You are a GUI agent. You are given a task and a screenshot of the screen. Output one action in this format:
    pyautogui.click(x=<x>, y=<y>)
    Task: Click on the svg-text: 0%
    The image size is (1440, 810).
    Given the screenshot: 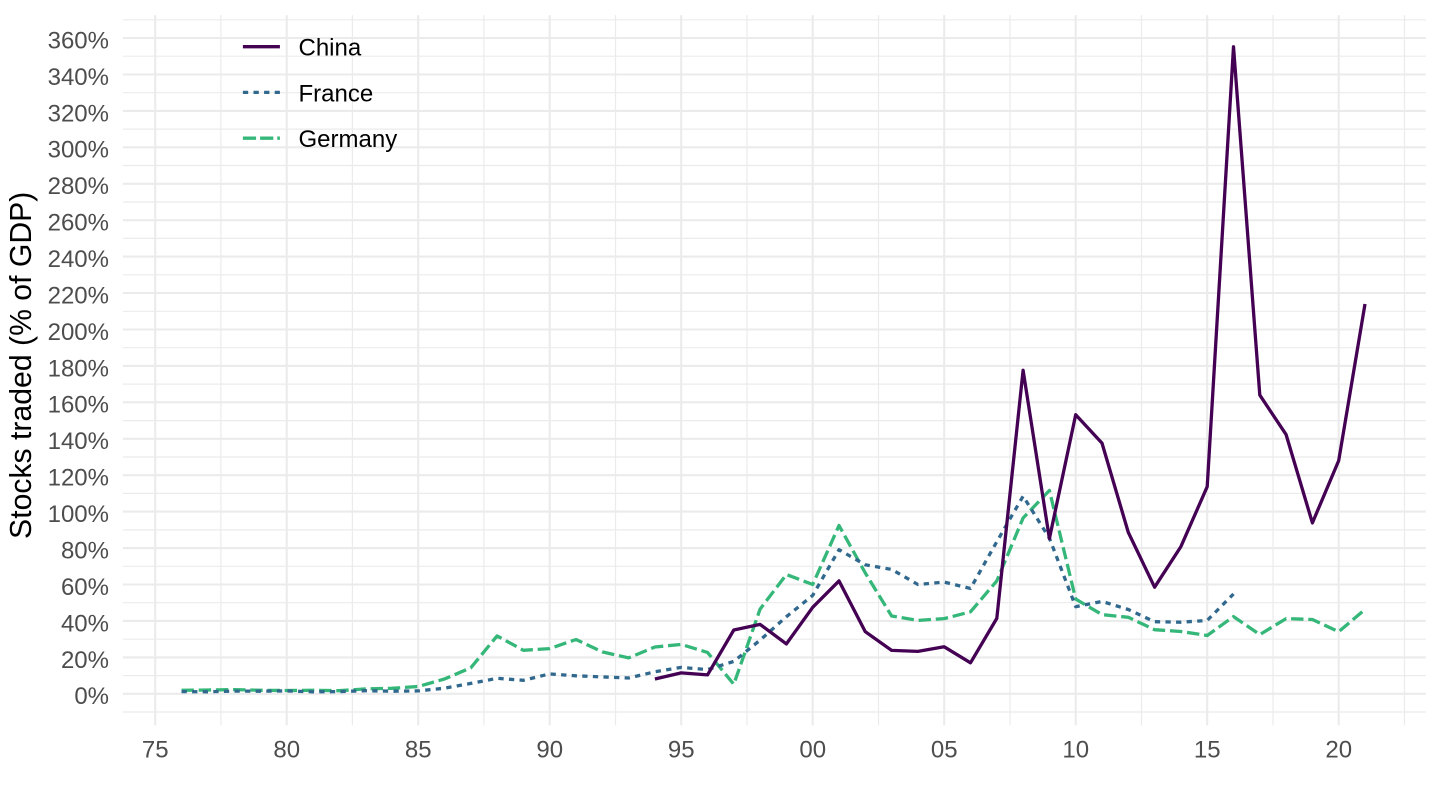 What is the action you would take?
    pyautogui.click(x=91, y=696)
    